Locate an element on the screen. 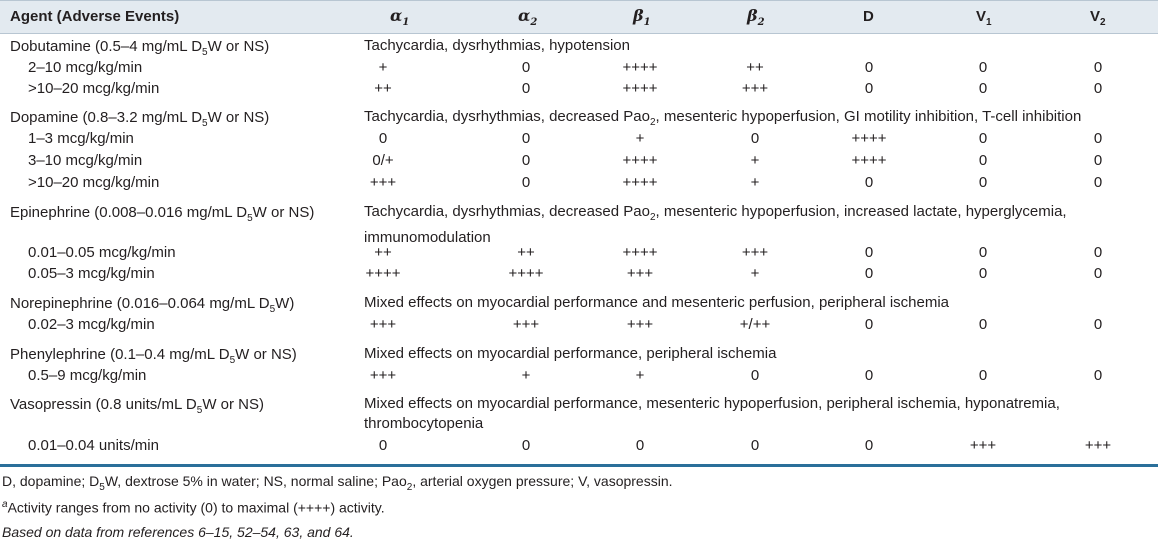  header-alpha1: α1 is located at coordinates (400, 17).